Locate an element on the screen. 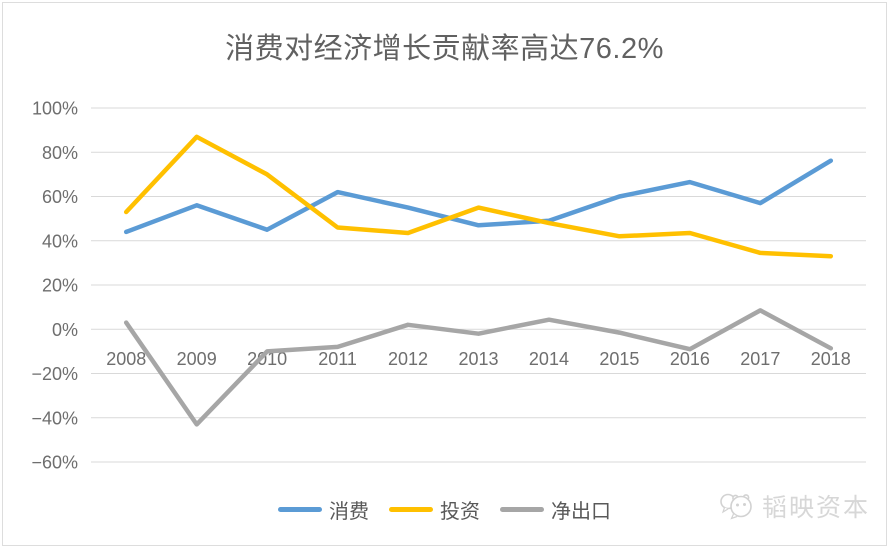 This screenshot has height=552, width=891. consumption-line-marker-icon is located at coordinates (300, 509).